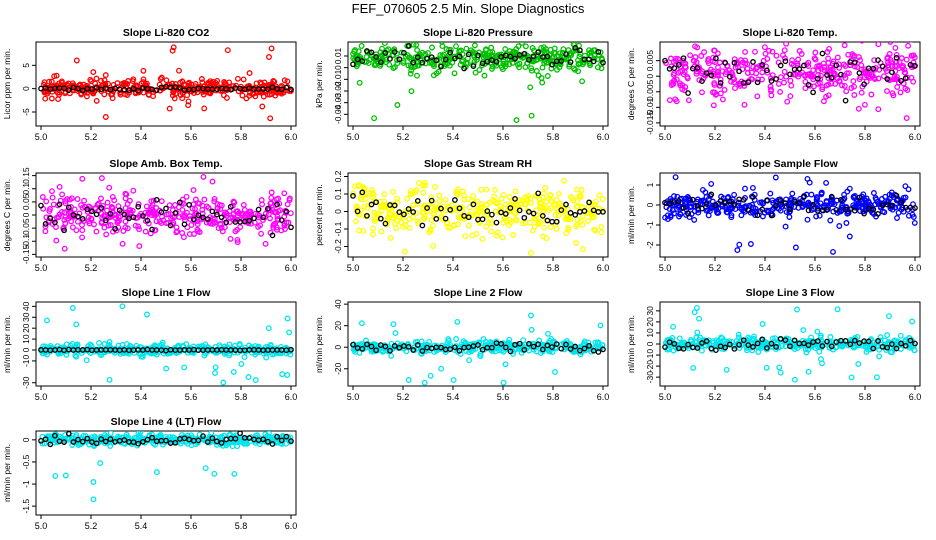  Describe the element at coordinates (338, 67) in the screenshot. I see `y-tick-label: 0` at that location.